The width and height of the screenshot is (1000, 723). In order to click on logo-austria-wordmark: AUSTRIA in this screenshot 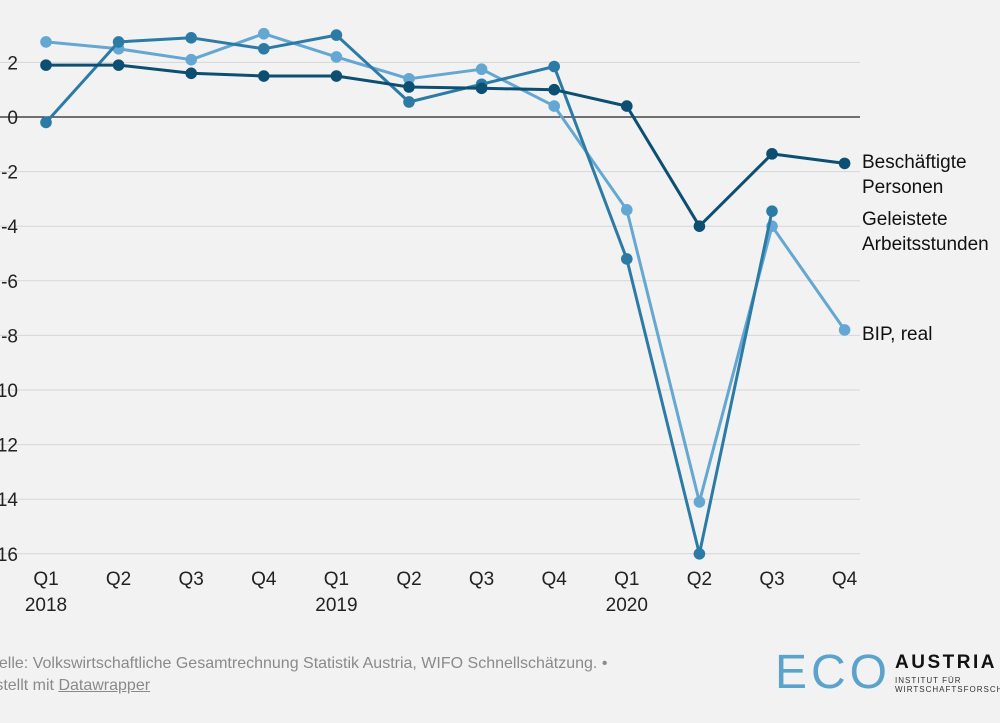, I will do `click(946, 662)`.